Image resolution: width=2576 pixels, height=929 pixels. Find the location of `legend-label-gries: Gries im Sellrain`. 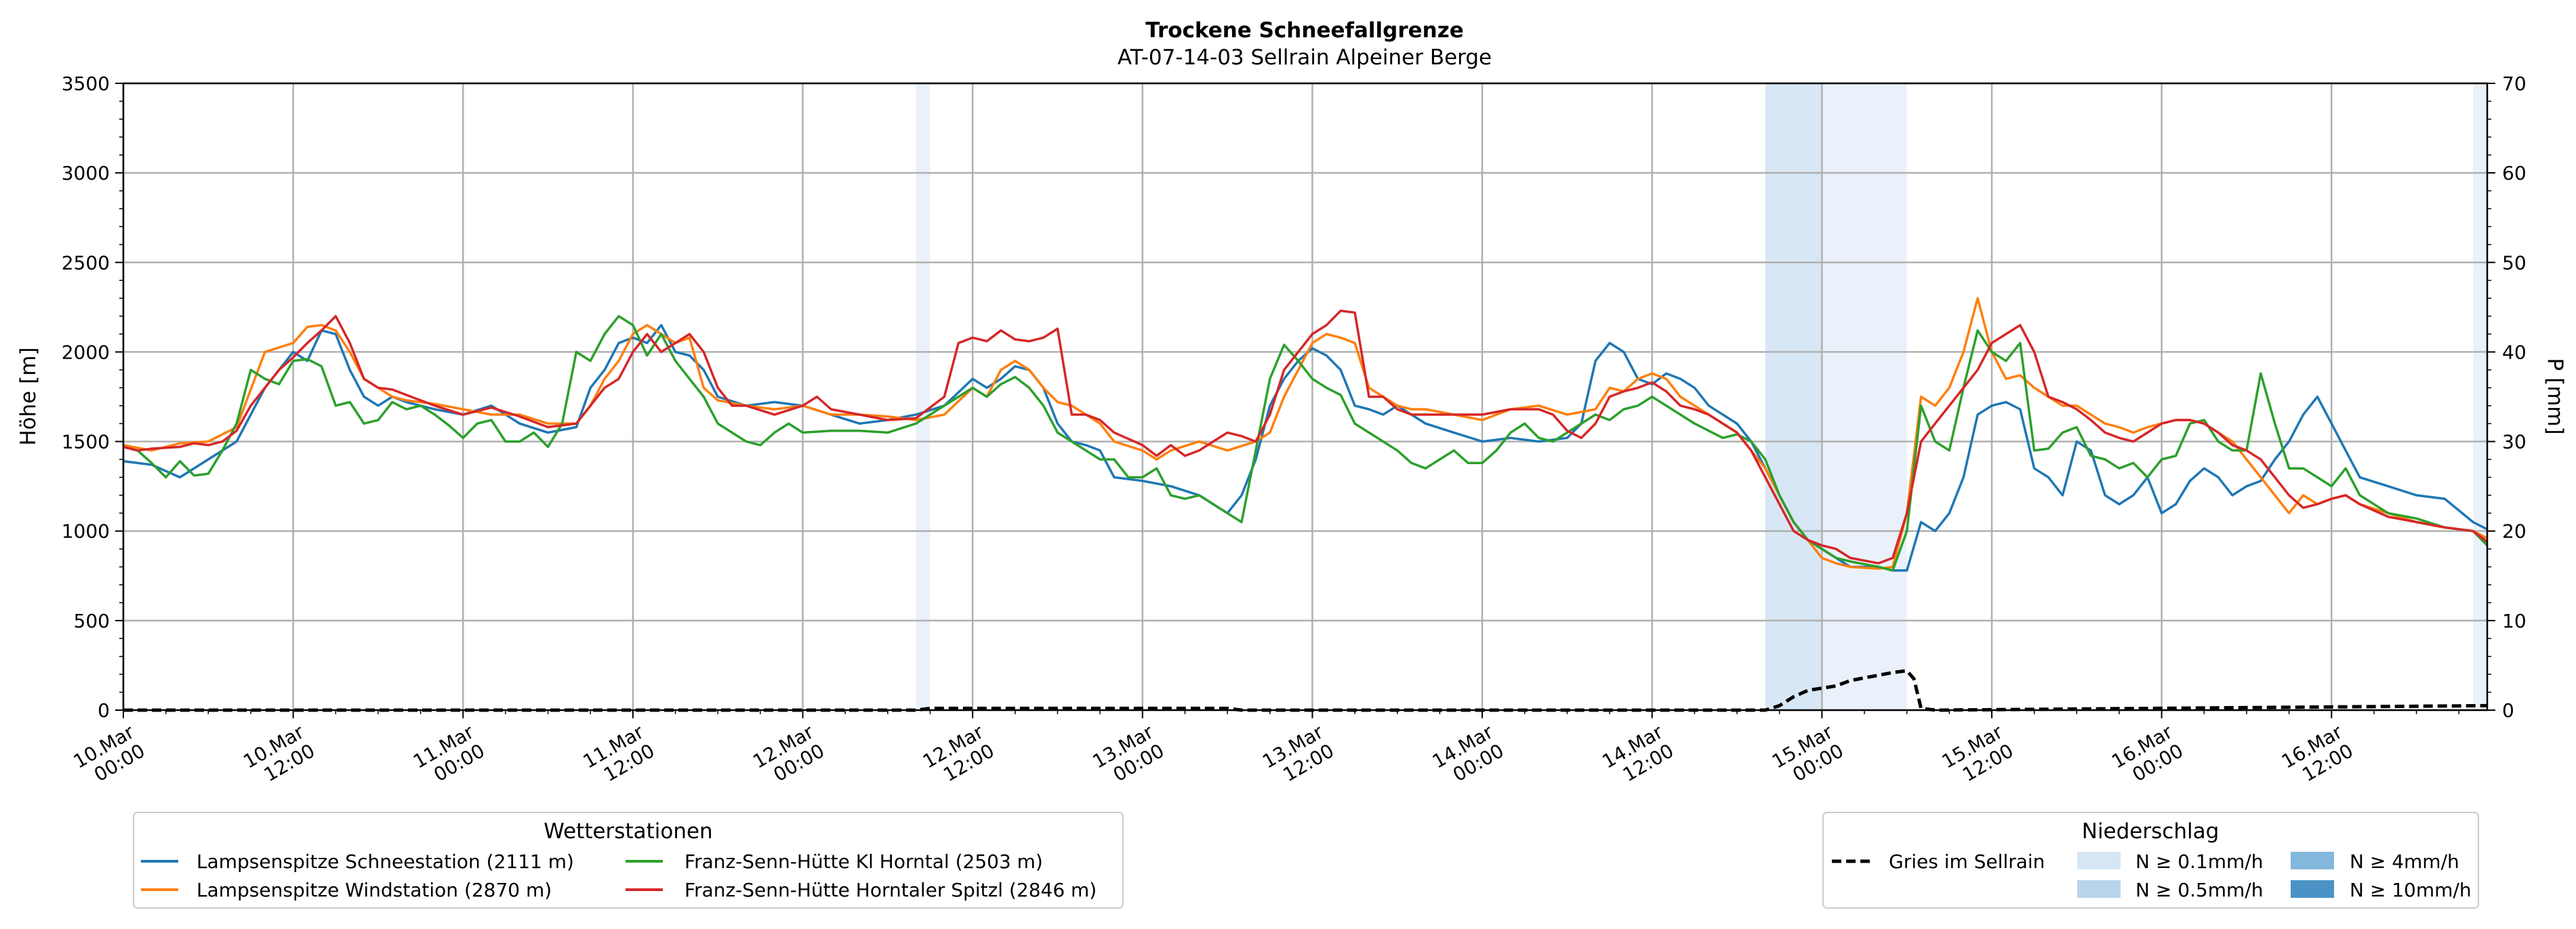

legend-label-gries: Gries im Sellrain is located at coordinates (1967, 862).